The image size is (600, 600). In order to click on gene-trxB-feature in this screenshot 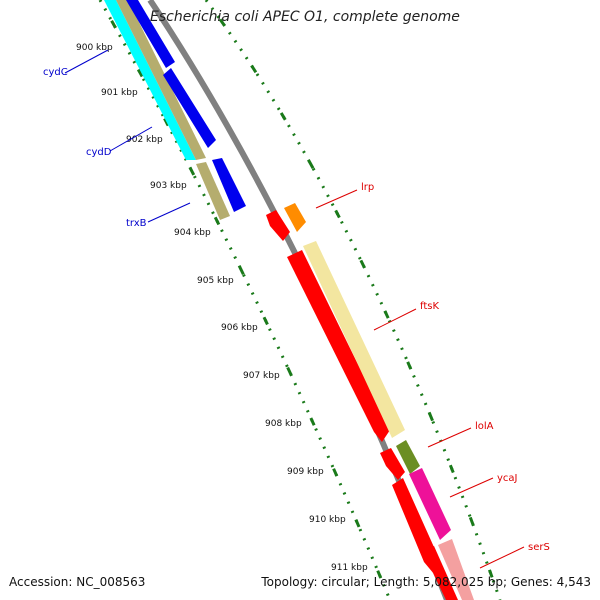, I will do `click(213, 191)`.